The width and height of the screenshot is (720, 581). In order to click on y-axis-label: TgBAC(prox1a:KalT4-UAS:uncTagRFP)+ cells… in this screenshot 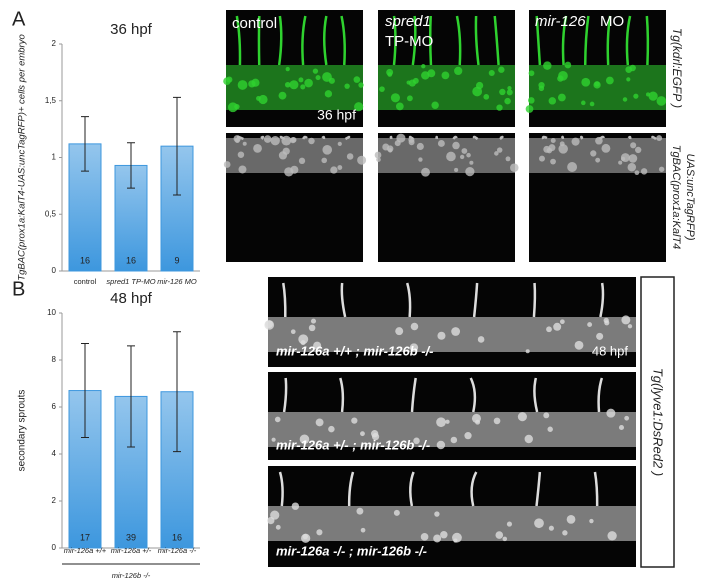, I will do `click(22, 157)`.